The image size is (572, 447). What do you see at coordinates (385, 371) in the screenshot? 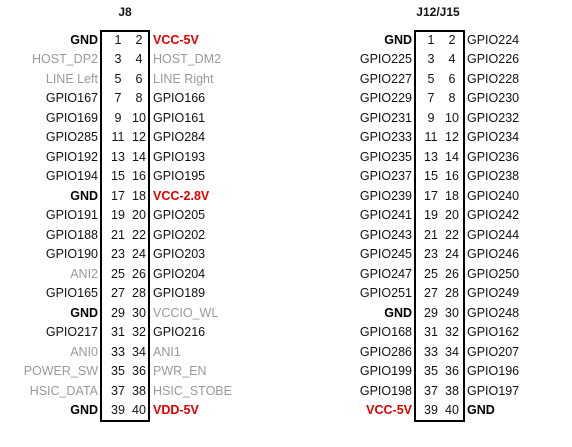
I see `pin-label-left: GPIO199` at bounding box center [385, 371].